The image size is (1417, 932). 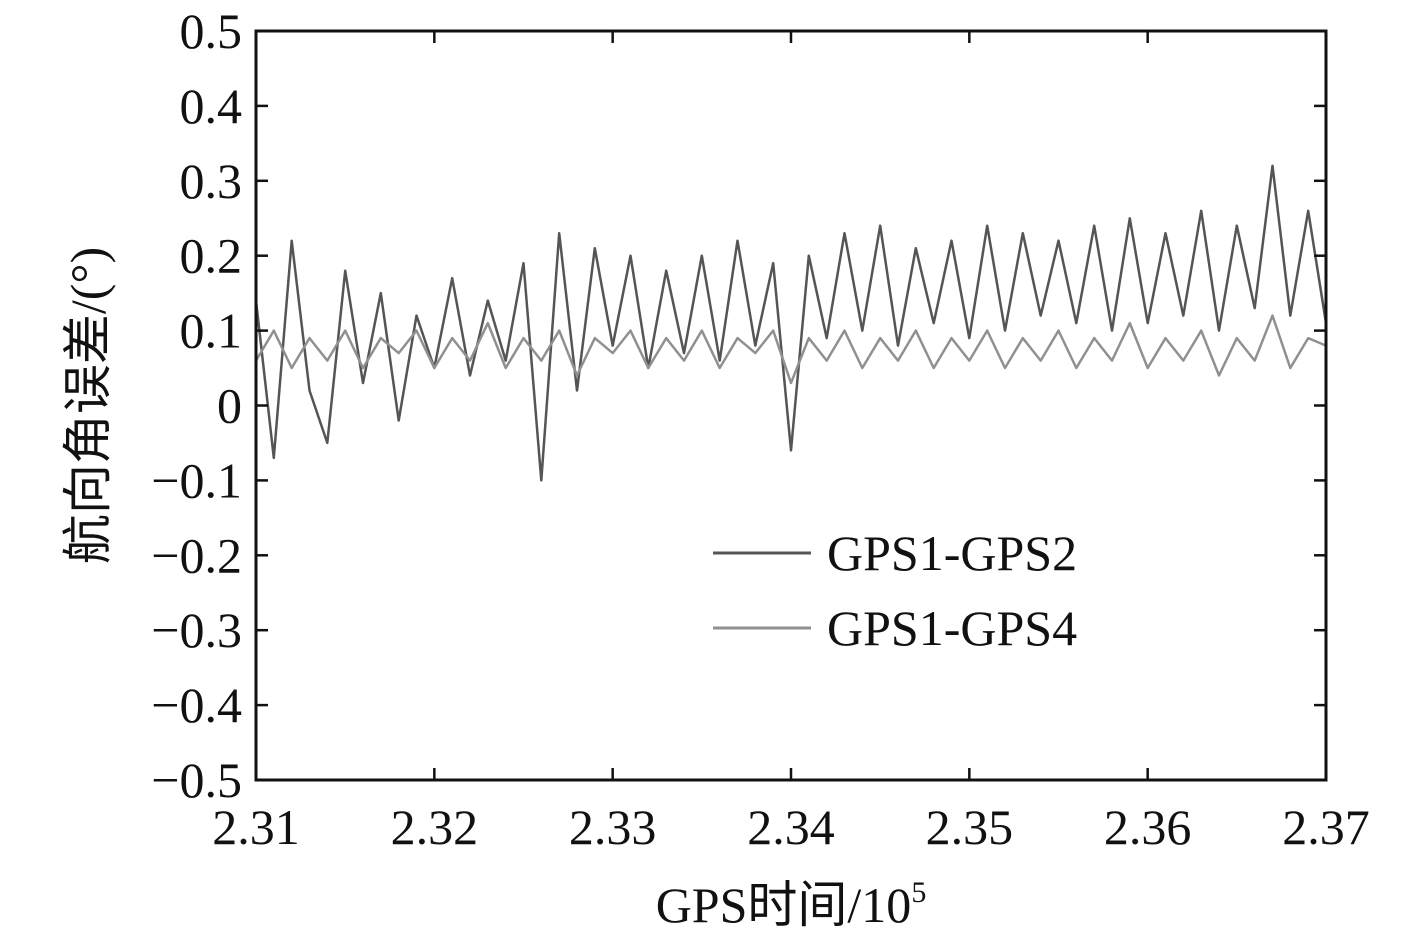 What do you see at coordinates (211, 31) in the screenshot?
I see `y-tick-label: 0.5` at bounding box center [211, 31].